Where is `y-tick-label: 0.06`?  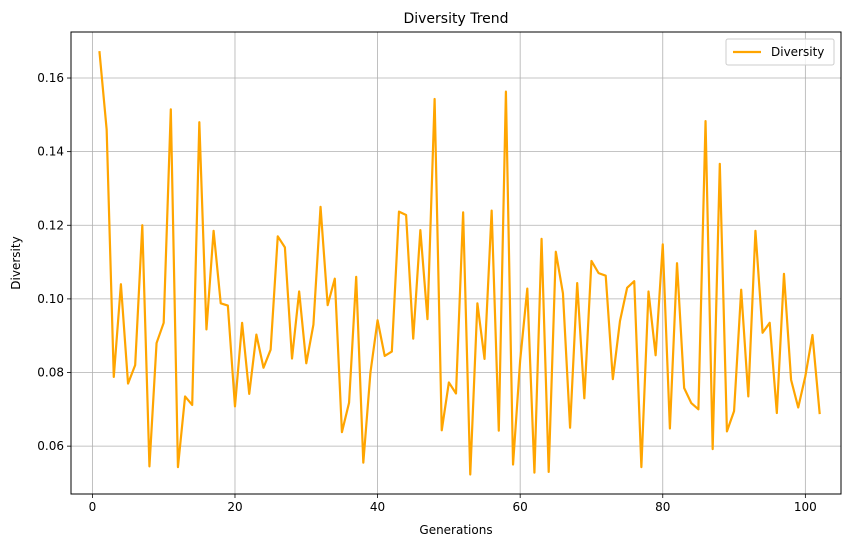
y-tick-label: 0.06 is located at coordinates (50, 446).